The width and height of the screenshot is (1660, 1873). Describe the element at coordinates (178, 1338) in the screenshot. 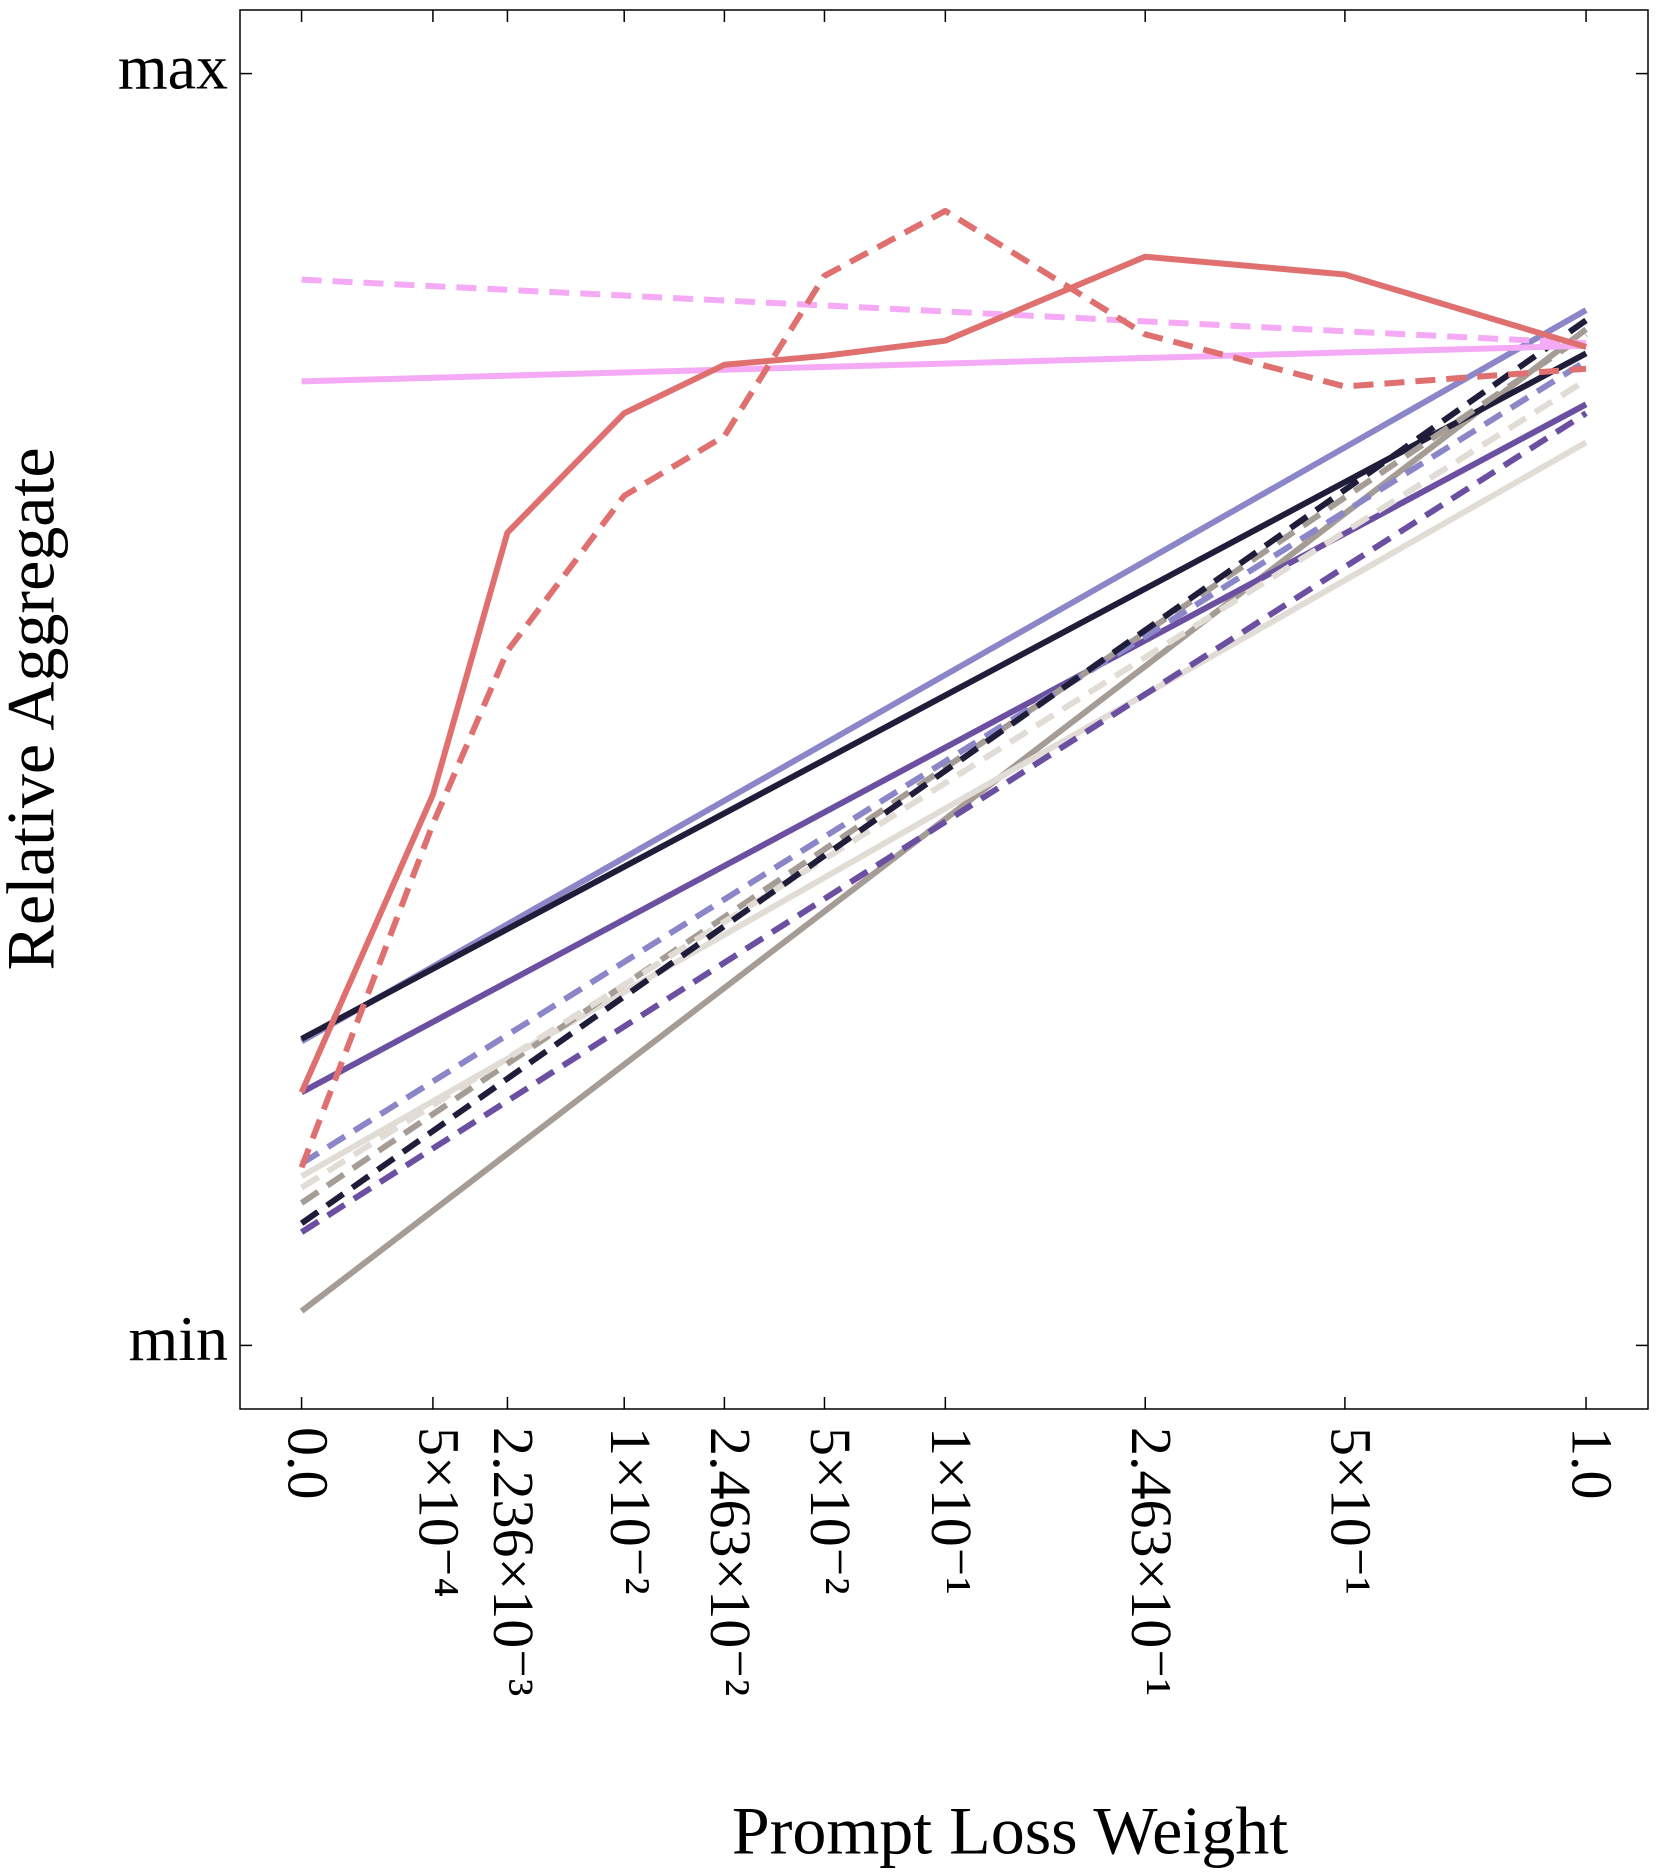

I see `y-tick-label: min` at that location.